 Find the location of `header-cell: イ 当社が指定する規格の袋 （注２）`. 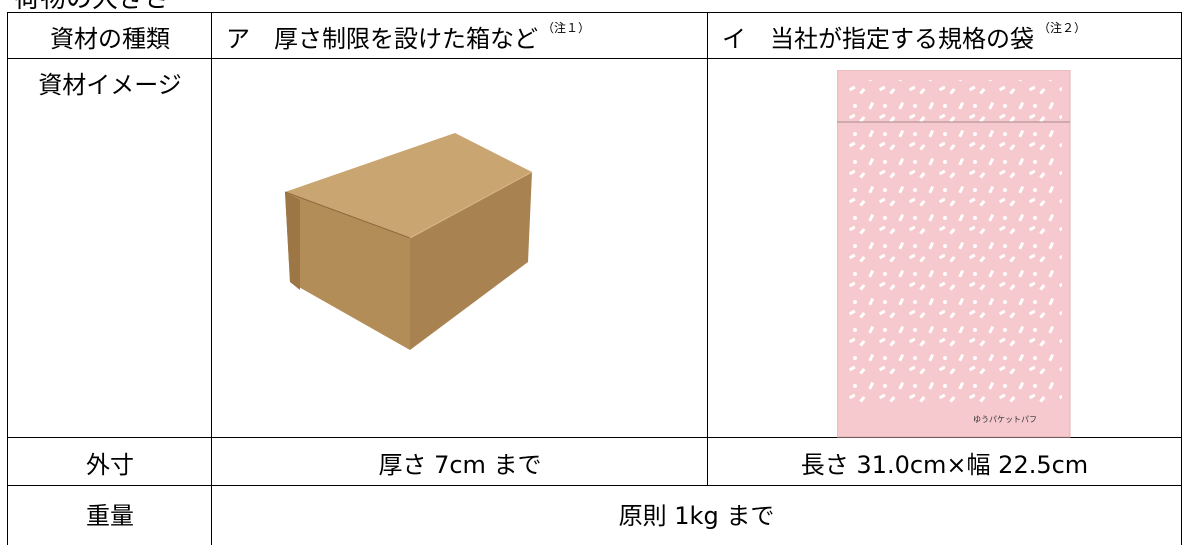

header-cell: イ 当社が指定する規格の袋 （注２） is located at coordinates (944, 35).